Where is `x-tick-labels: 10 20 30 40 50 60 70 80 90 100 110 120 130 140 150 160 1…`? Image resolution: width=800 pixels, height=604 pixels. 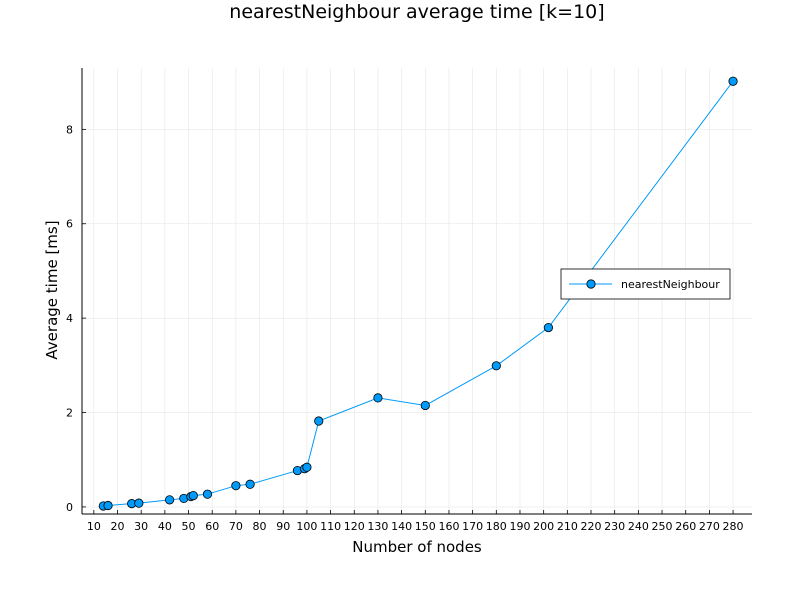 x-tick-labels: 10 20 30 40 50 60 70 80 90 100 110 120 130 140 150 160 1… is located at coordinates (415, 526).